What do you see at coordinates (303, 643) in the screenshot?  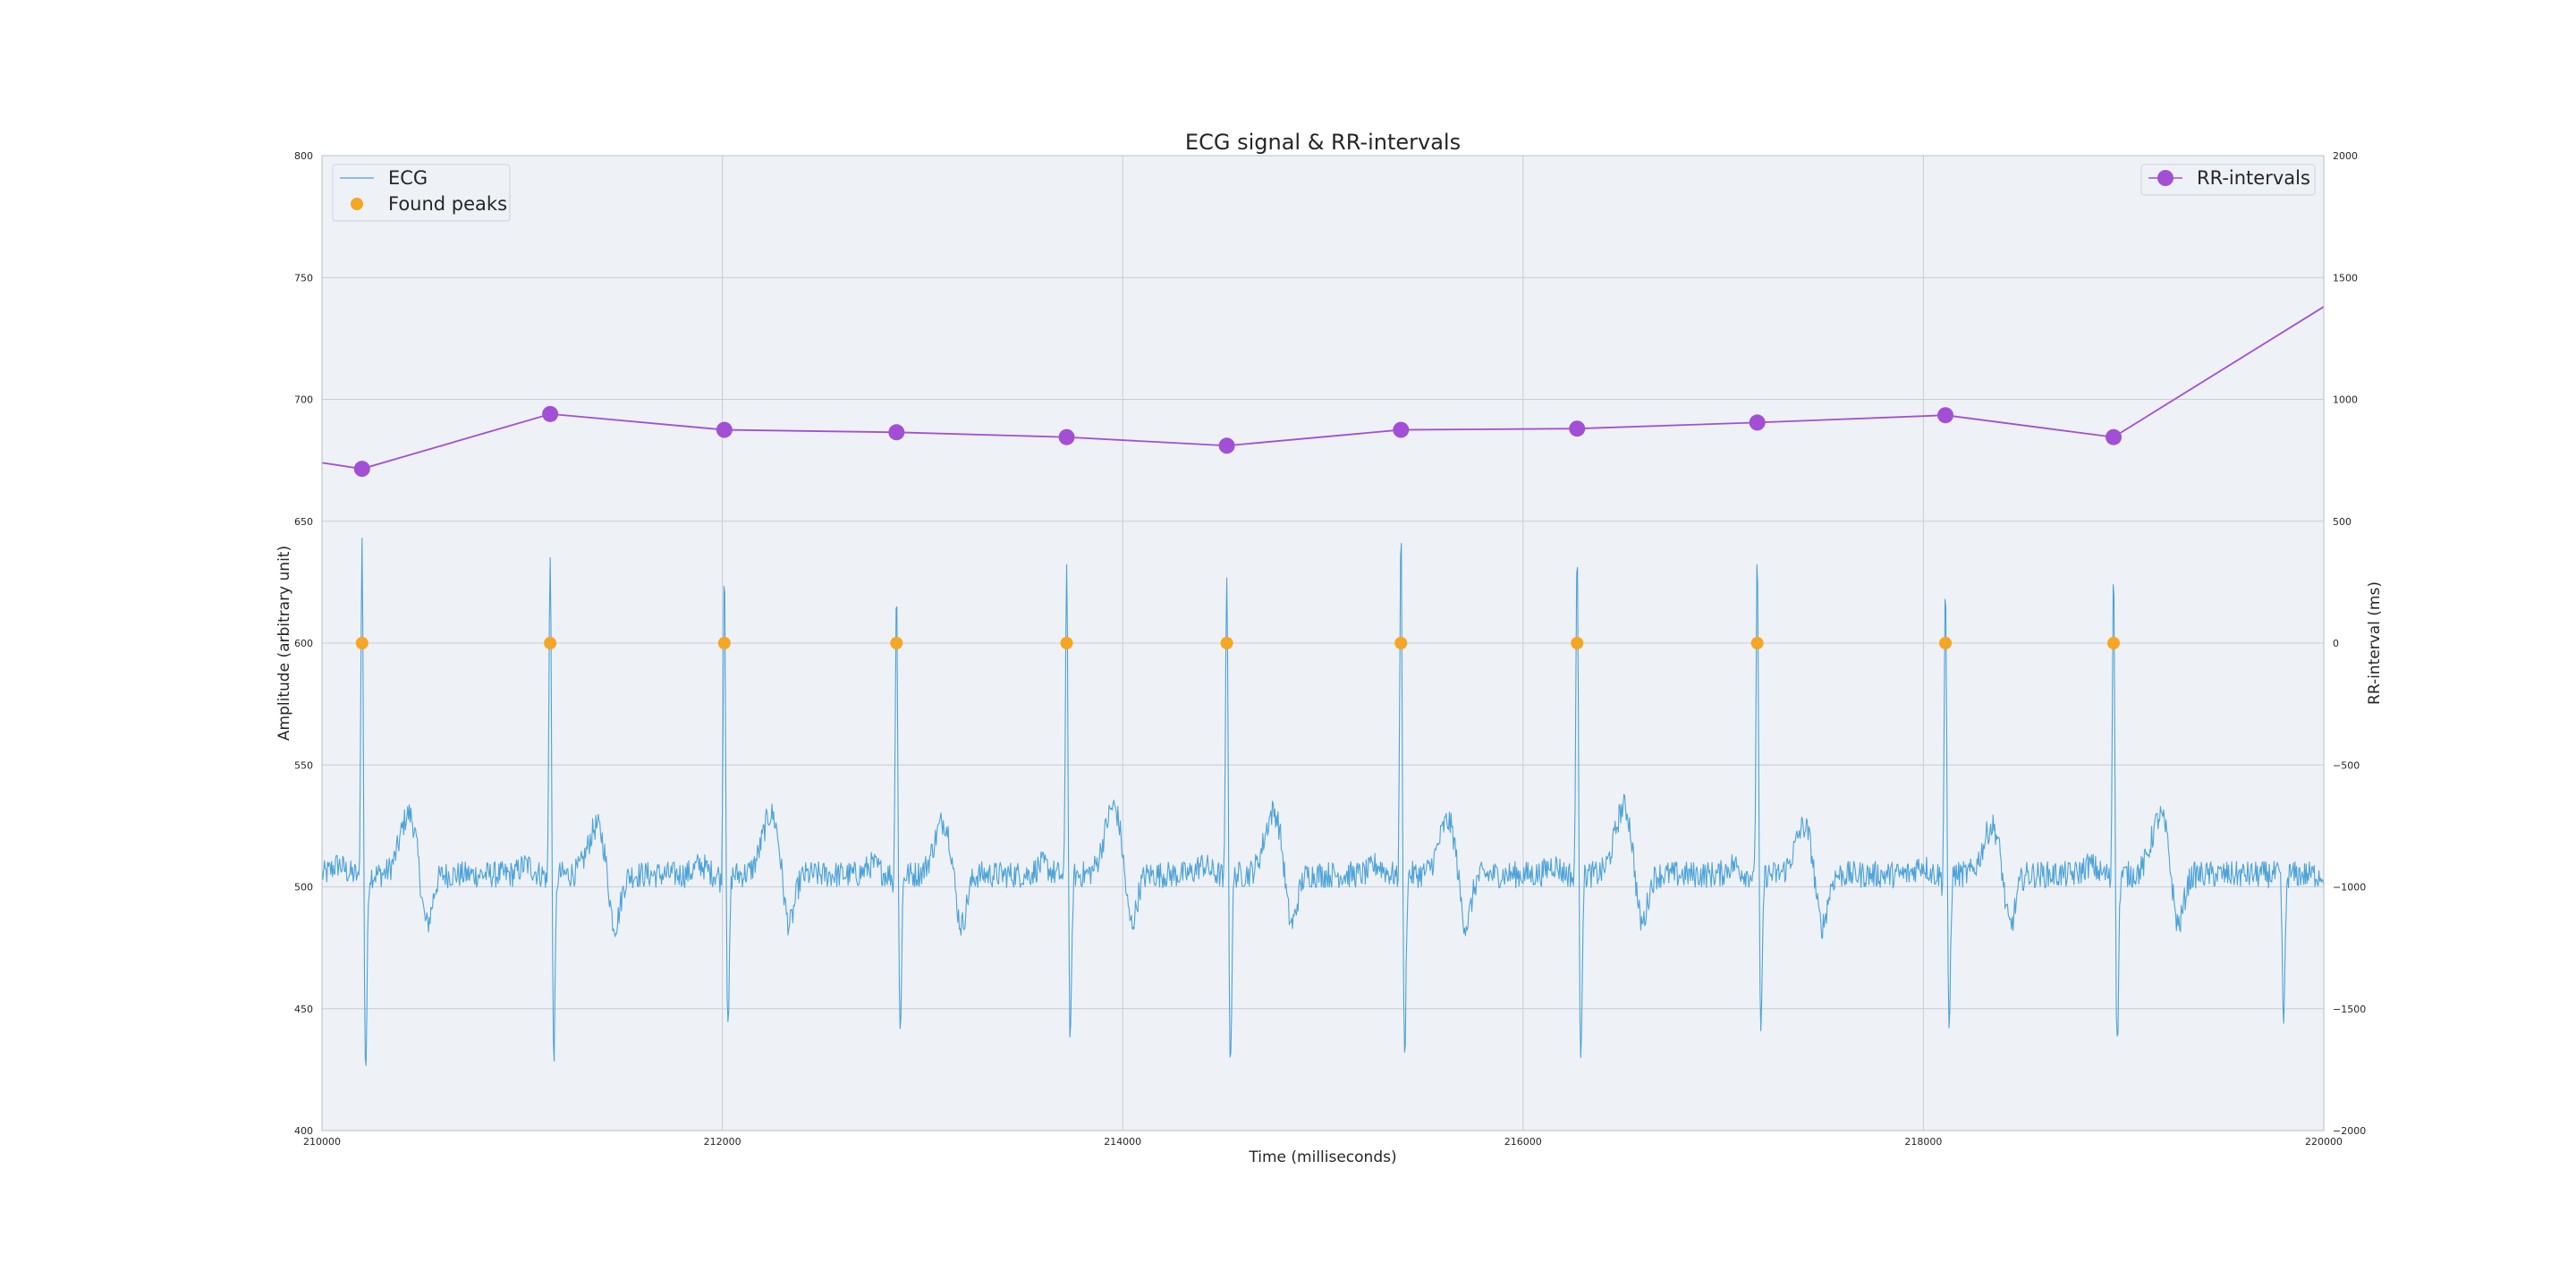 I see `y-tick-label: 600` at bounding box center [303, 643].